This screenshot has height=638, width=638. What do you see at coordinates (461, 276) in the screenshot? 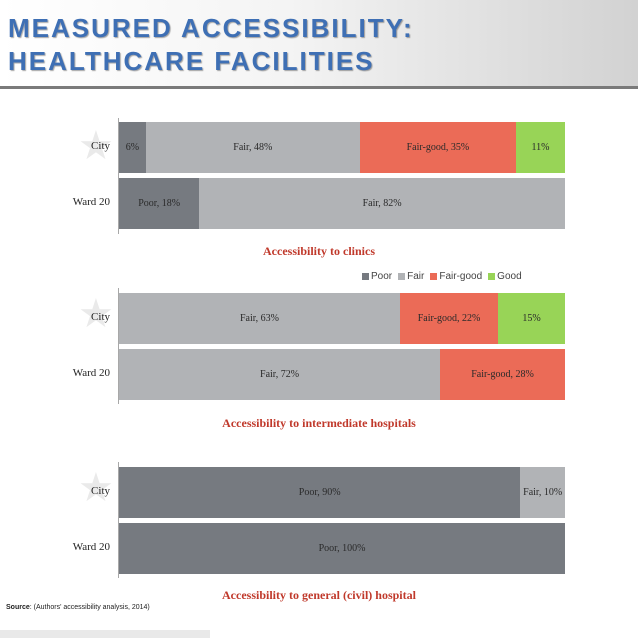
I see `legend-label: Fair-good` at bounding box center [461, 276].